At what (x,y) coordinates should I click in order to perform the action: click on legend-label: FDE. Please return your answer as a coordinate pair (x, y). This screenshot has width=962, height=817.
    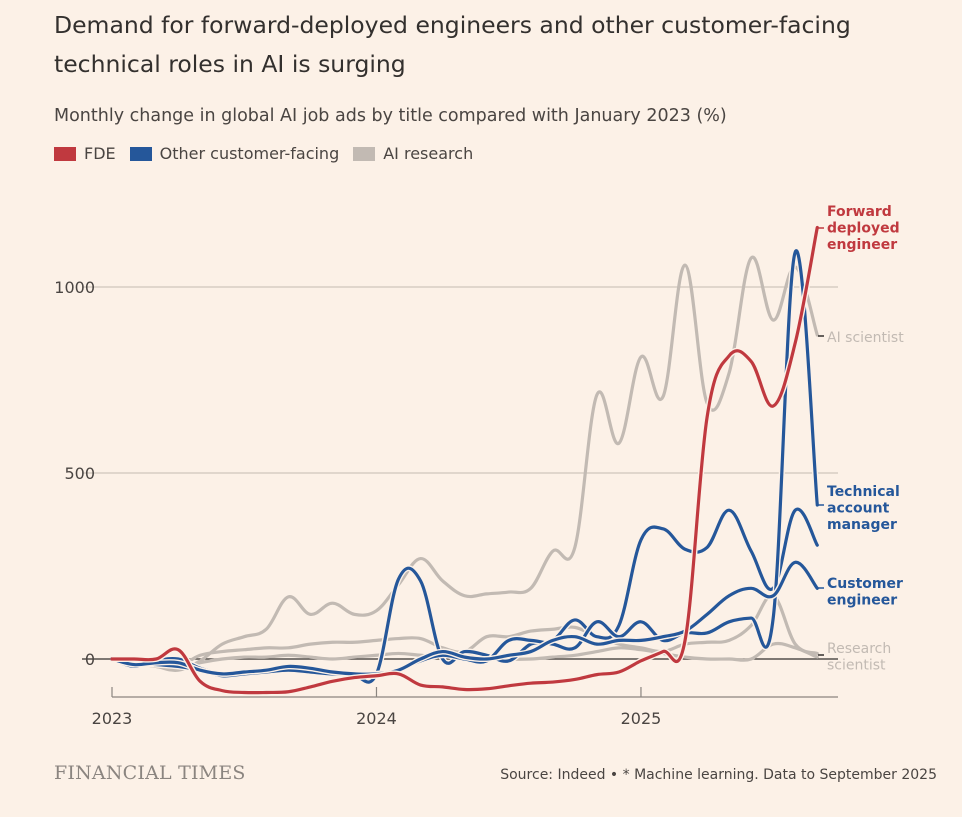
    Looking at the image, I should click on (100, 153).